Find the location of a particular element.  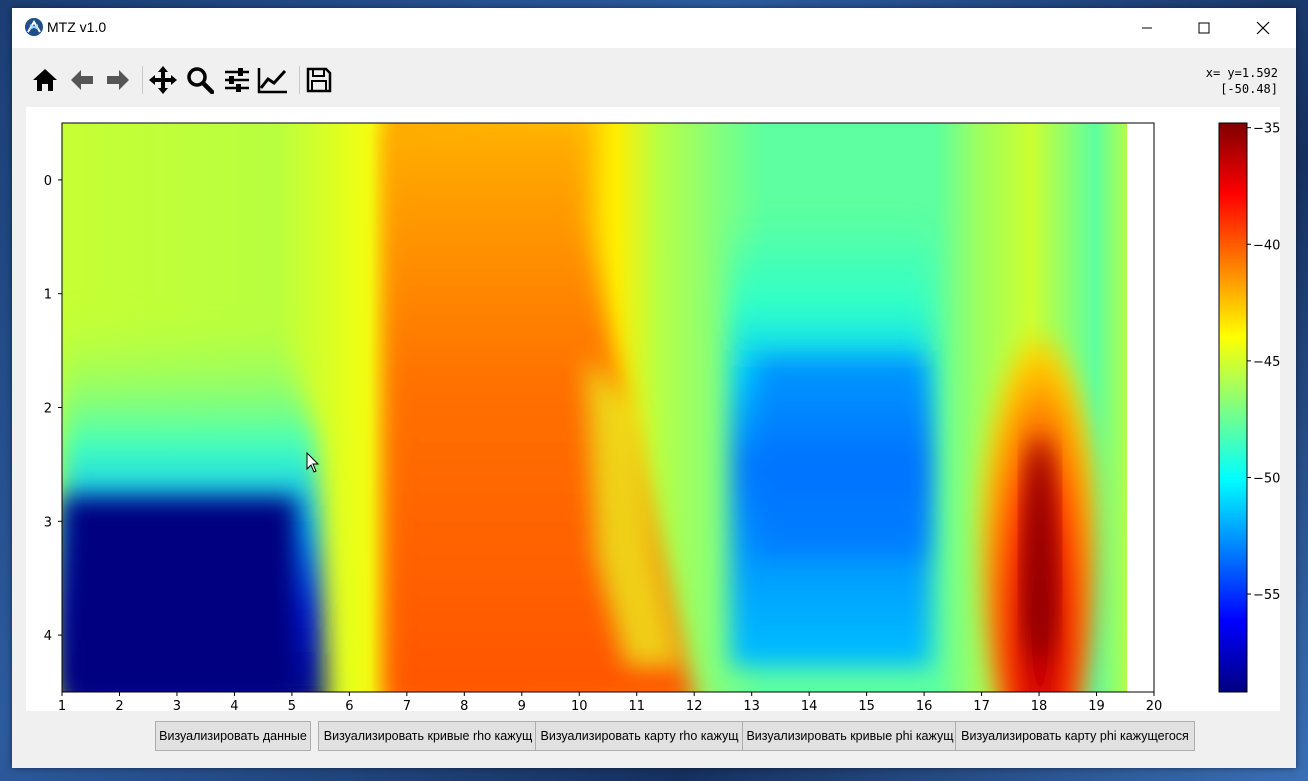

x-tick-label: 3 is located at coordinates (177, 705).